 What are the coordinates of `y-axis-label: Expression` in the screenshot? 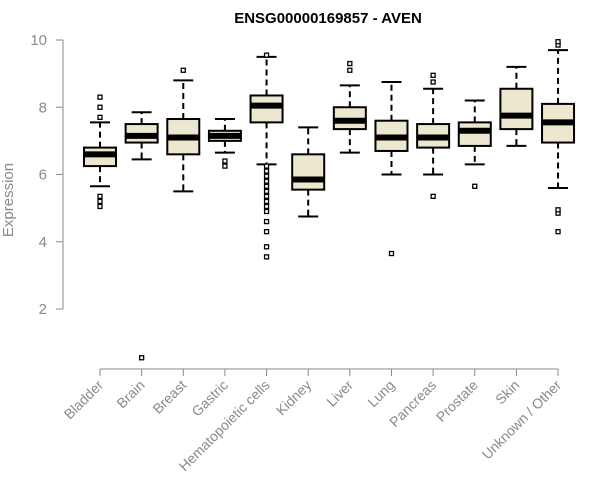 It's located at (8, 200).